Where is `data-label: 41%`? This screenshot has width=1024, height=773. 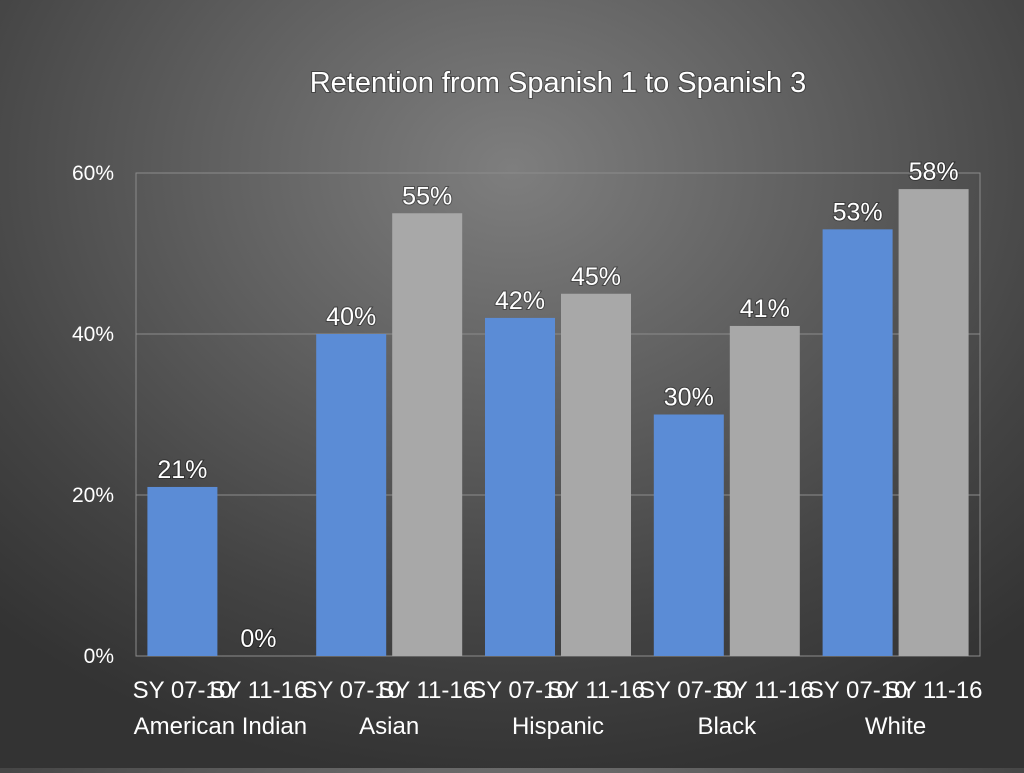
data-label: 41% is located at coordinates (765, 309).